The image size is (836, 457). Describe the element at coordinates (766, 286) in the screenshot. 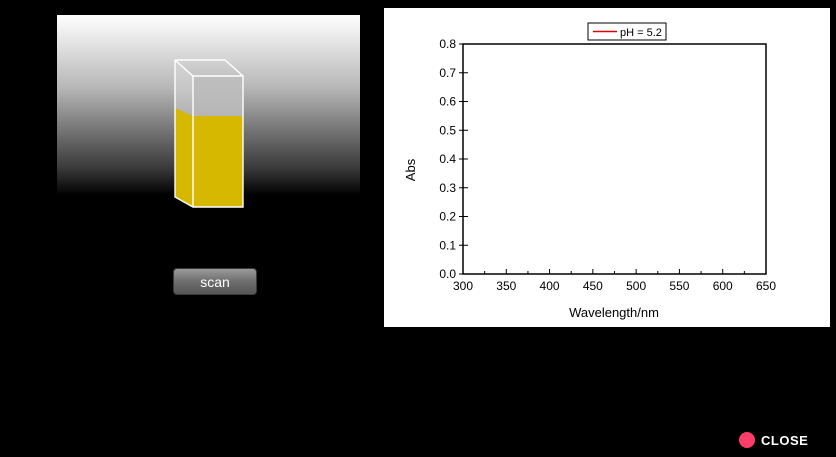

I see `x-tick-label: 650` at that location.